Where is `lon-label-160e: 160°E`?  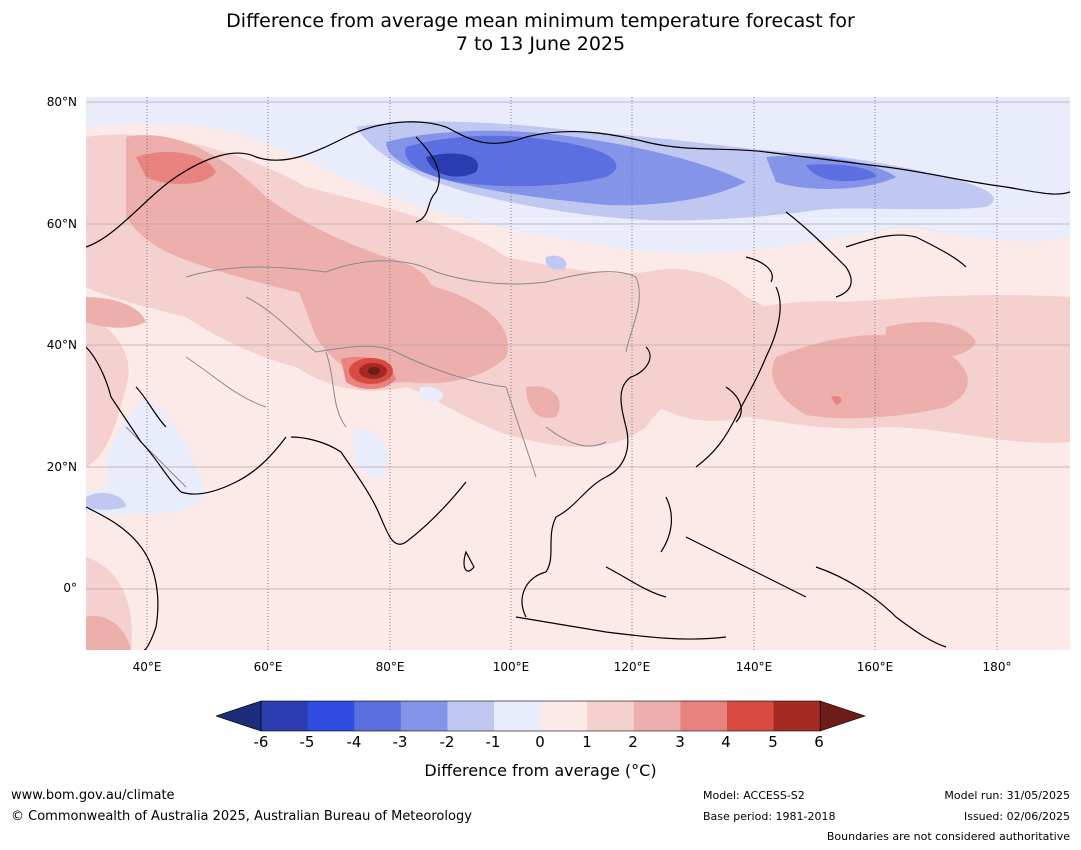 lon-label-160e: 160°E is located at coordinates (875, 667).